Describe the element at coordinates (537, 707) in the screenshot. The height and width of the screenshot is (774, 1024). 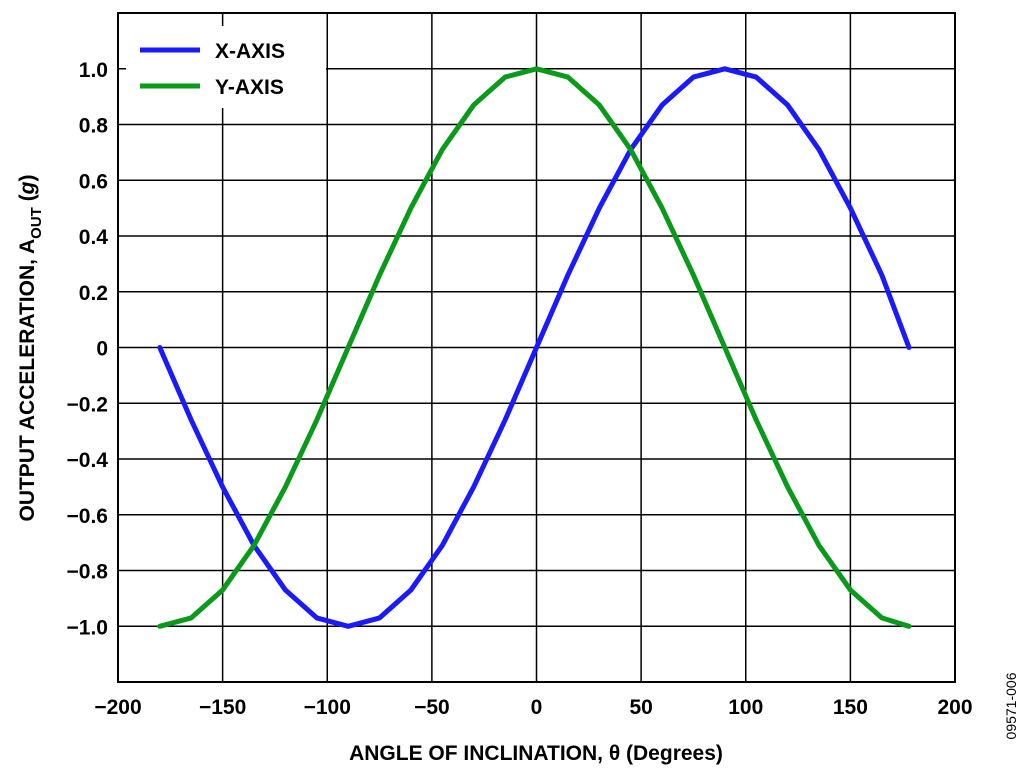
I see `x-tick-label: 0` at that location.